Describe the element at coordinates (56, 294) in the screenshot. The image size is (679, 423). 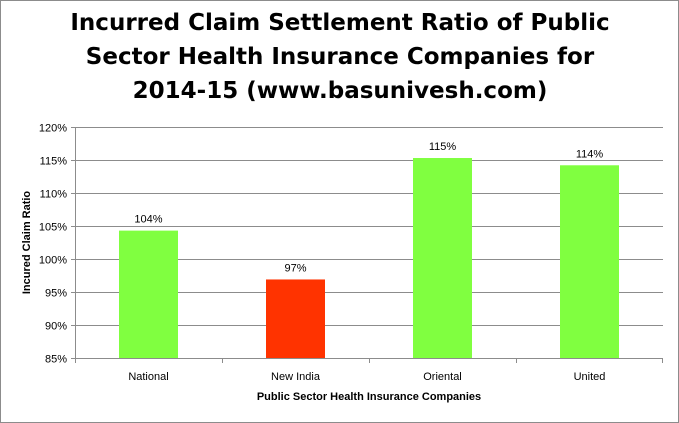
I see `y-tick-label: 95%` at that location.